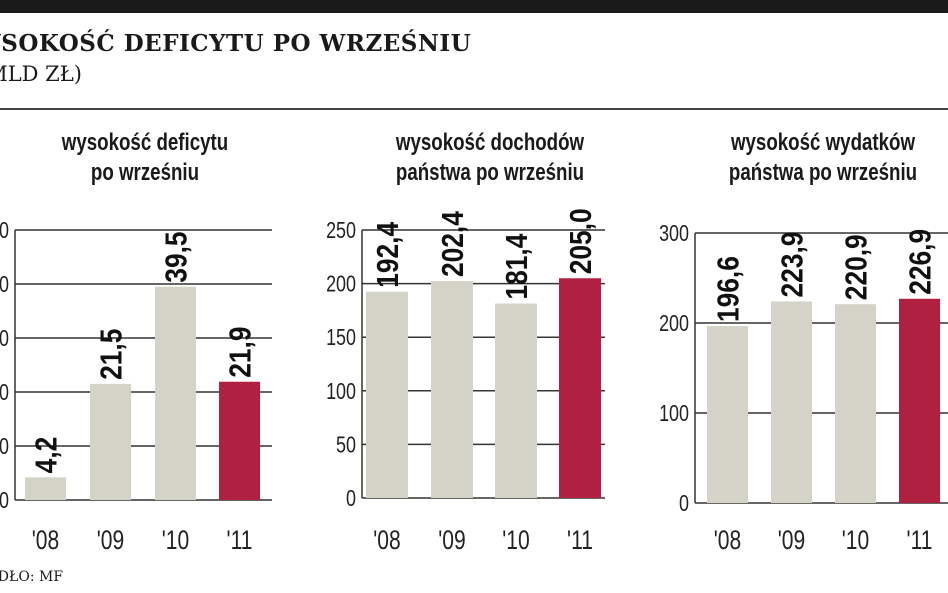  I want to click on chart-title: wysokość dochodów, so click(489, 142).